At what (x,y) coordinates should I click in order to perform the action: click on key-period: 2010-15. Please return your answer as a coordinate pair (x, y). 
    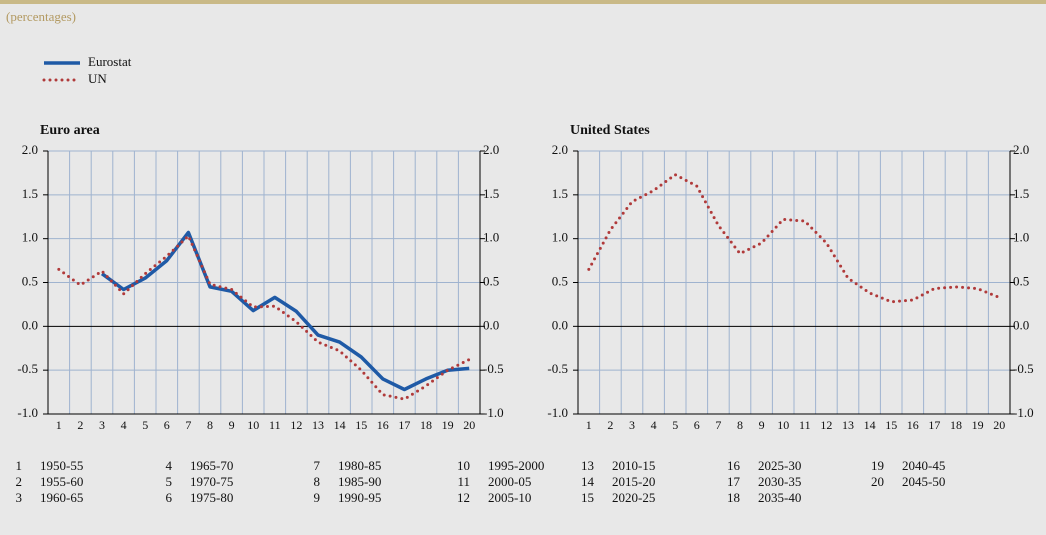
    Looking at the image, I should click on (633, 465).